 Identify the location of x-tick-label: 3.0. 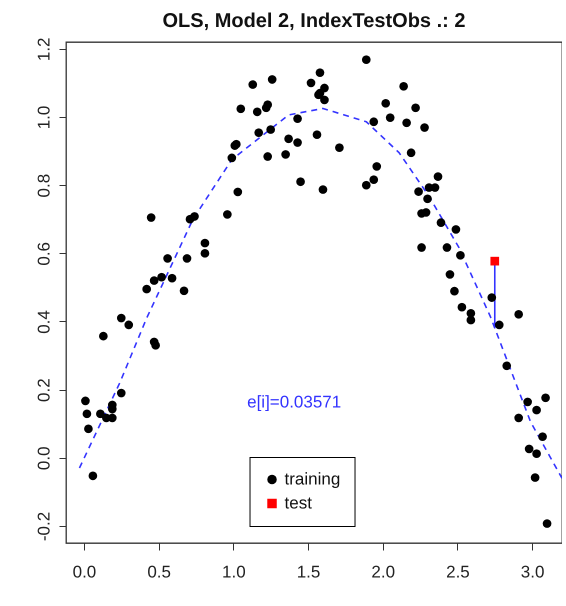
(532, 572).